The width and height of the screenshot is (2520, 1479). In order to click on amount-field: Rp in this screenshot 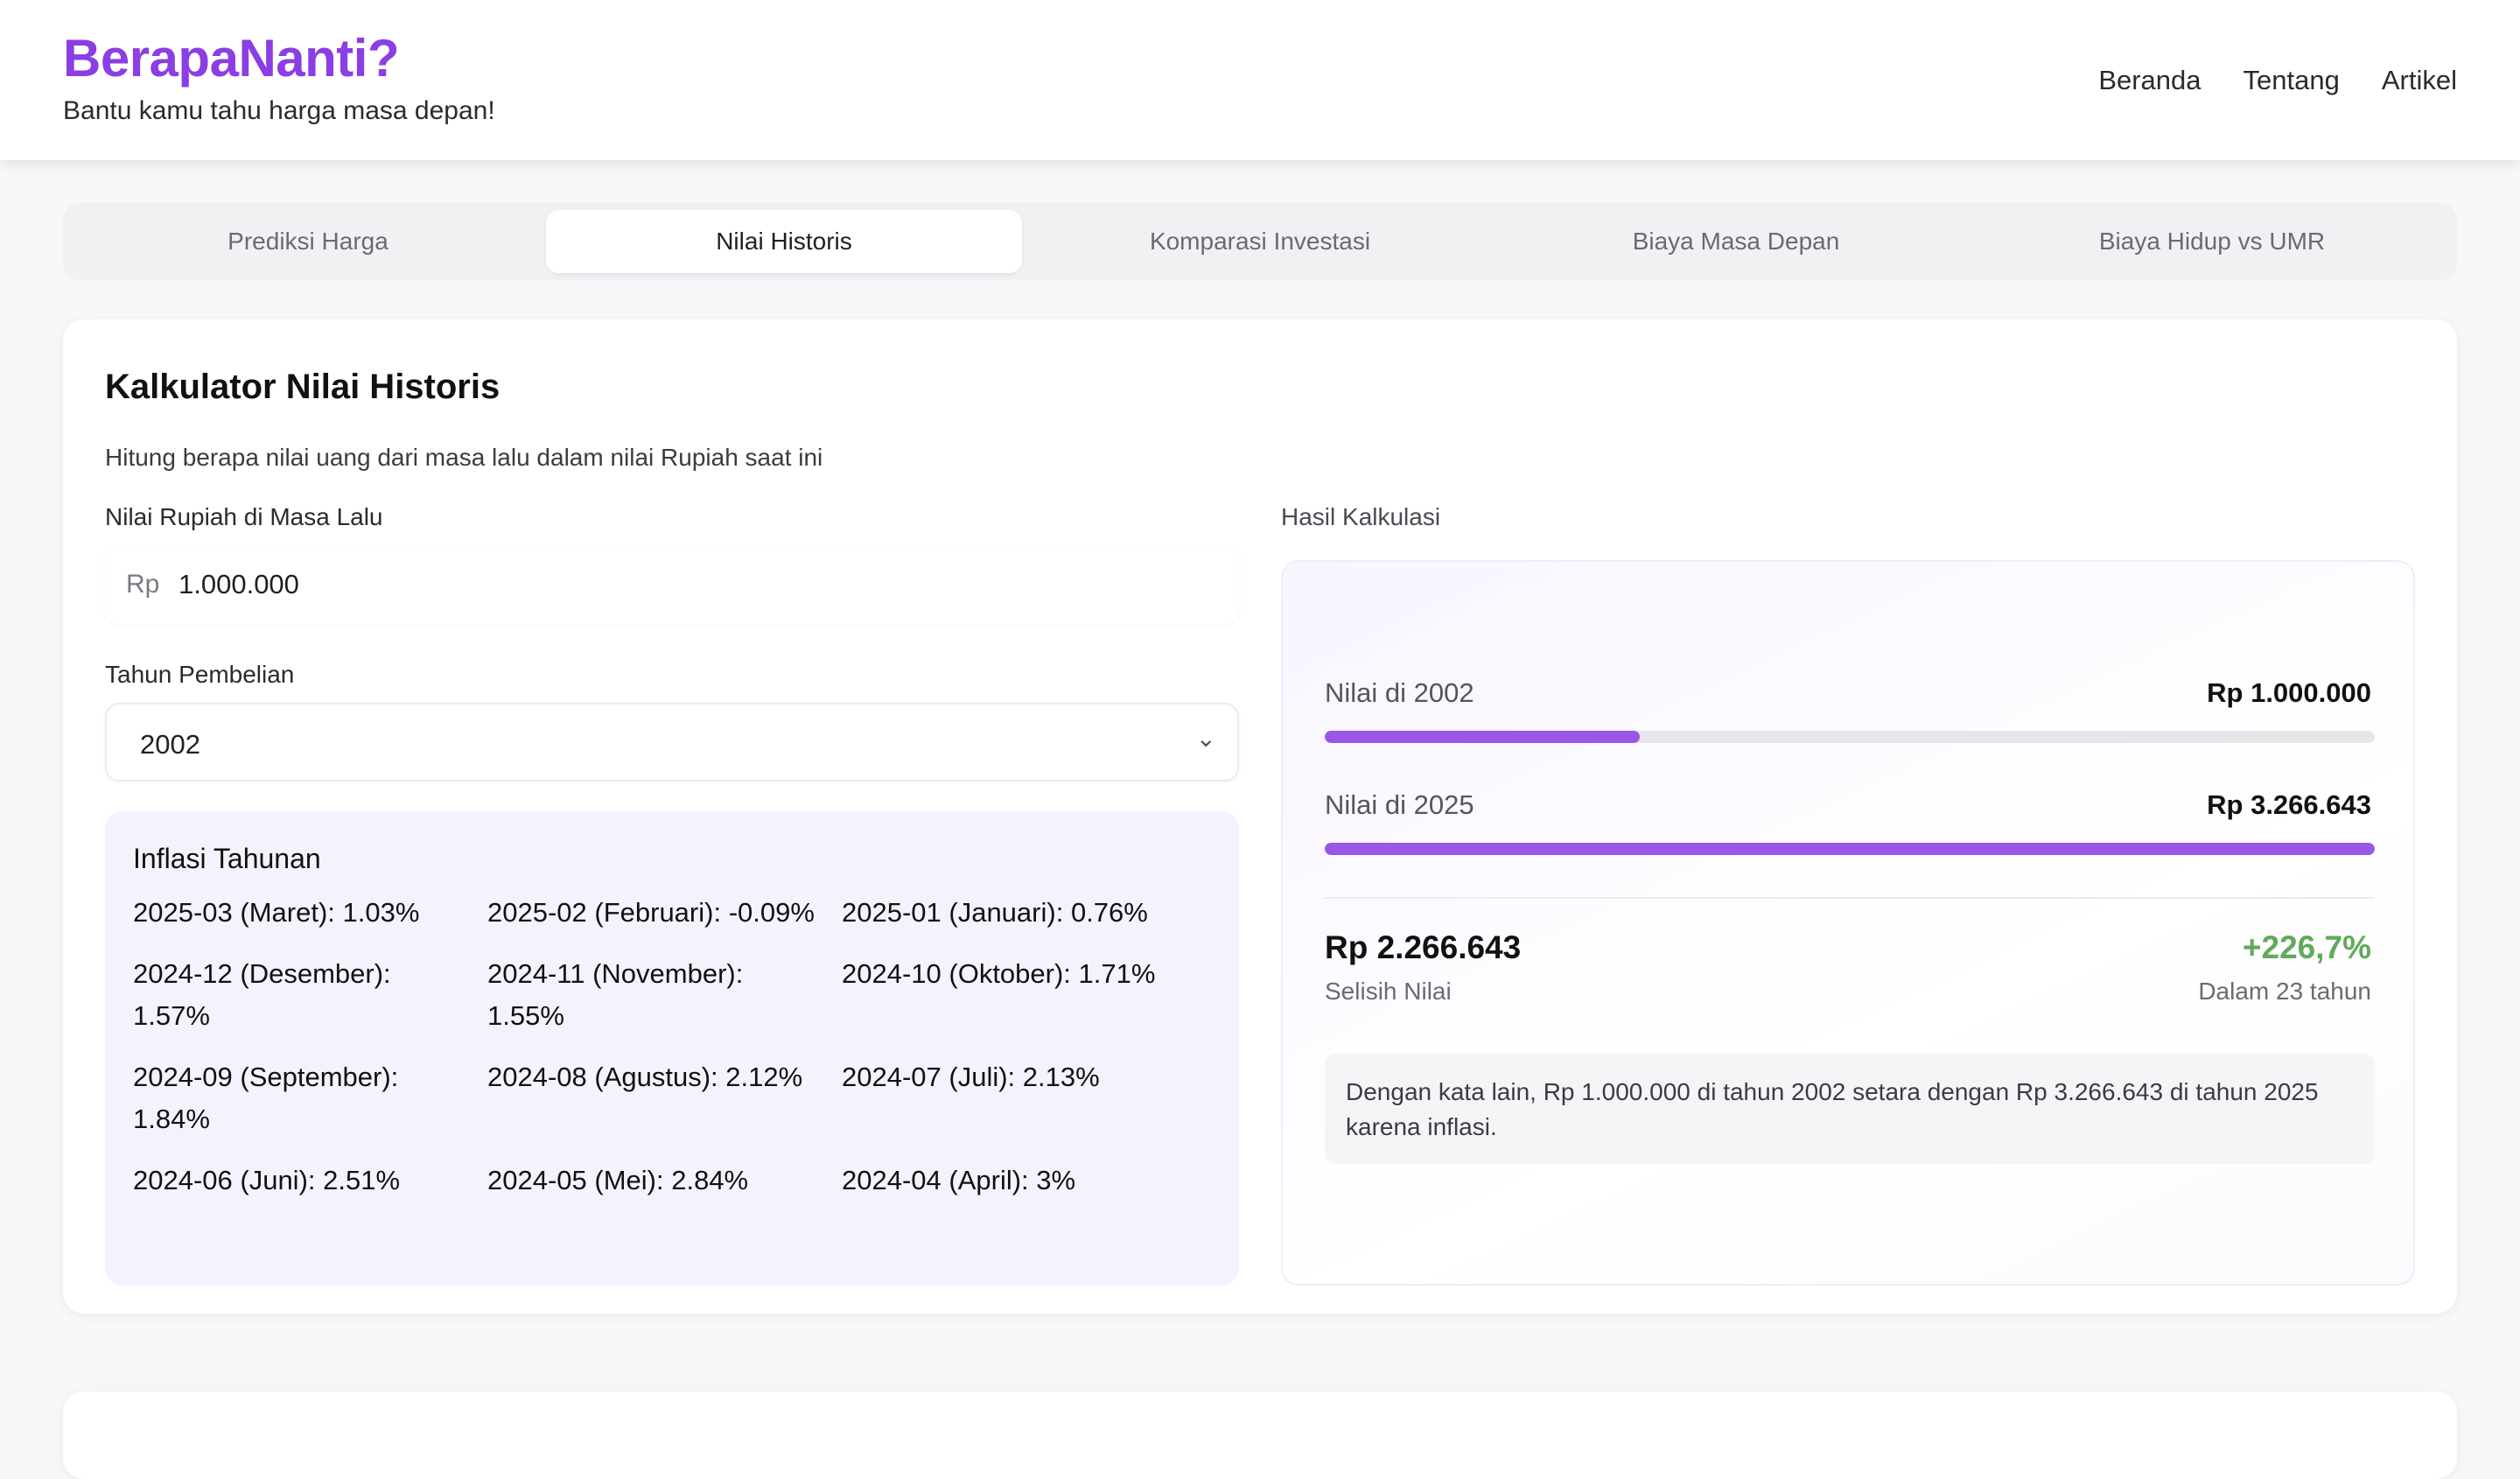, I will do `click(672, 585)`.